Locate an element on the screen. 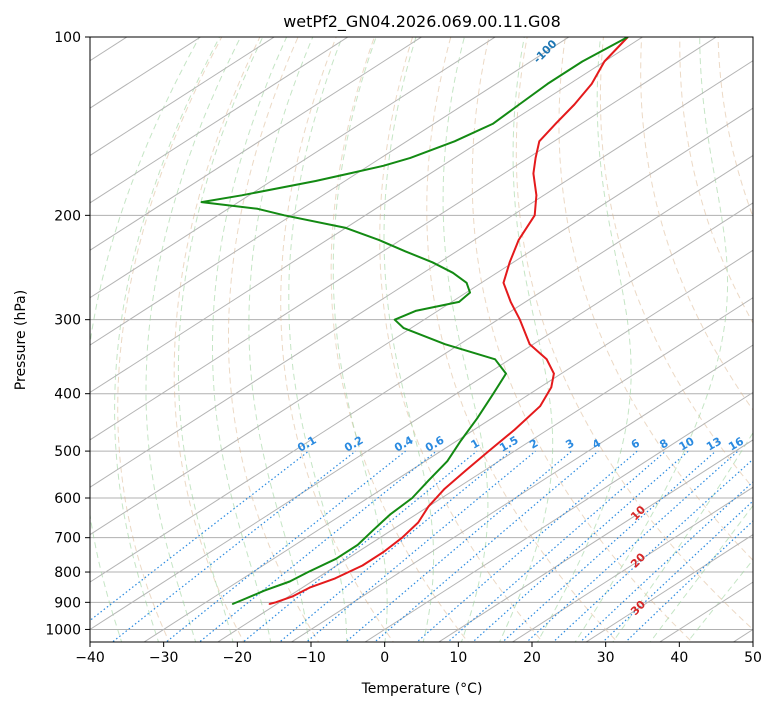  x-axis-label: Temperature (°C) is located at coordinates (422, 689).